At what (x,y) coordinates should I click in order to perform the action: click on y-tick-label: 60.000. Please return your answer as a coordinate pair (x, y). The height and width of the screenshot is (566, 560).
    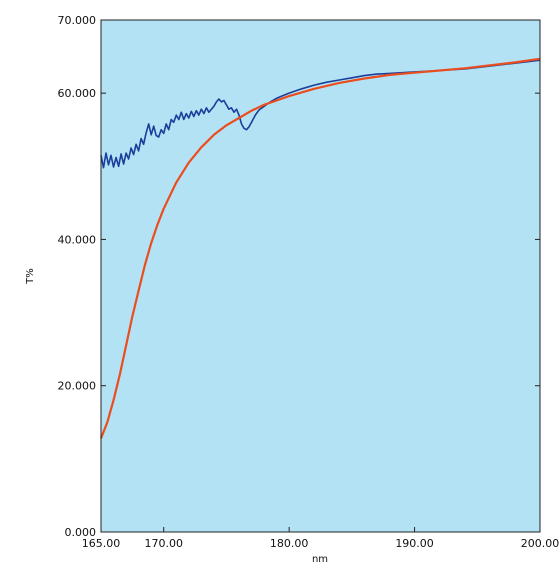
    Looking at the image, I should click on (77, 93).